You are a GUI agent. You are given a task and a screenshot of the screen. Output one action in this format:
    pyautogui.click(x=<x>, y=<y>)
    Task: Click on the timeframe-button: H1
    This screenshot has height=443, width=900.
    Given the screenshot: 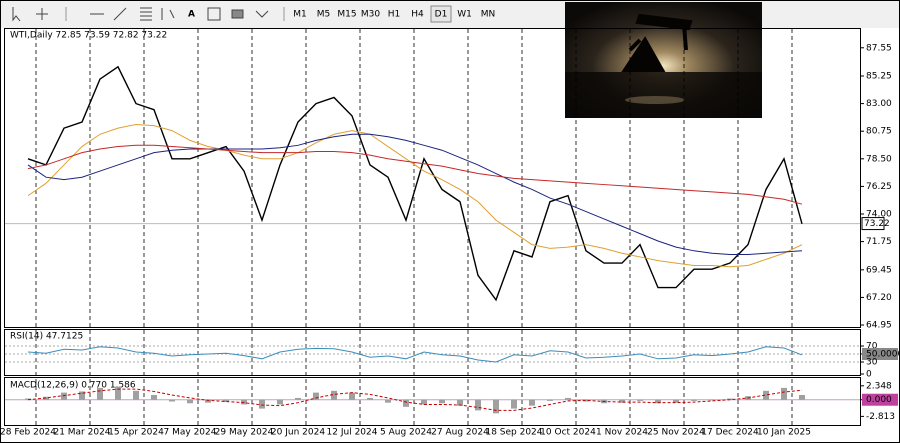 What is the action you would take?
    pyautogui.click(x=394, y=15)
    